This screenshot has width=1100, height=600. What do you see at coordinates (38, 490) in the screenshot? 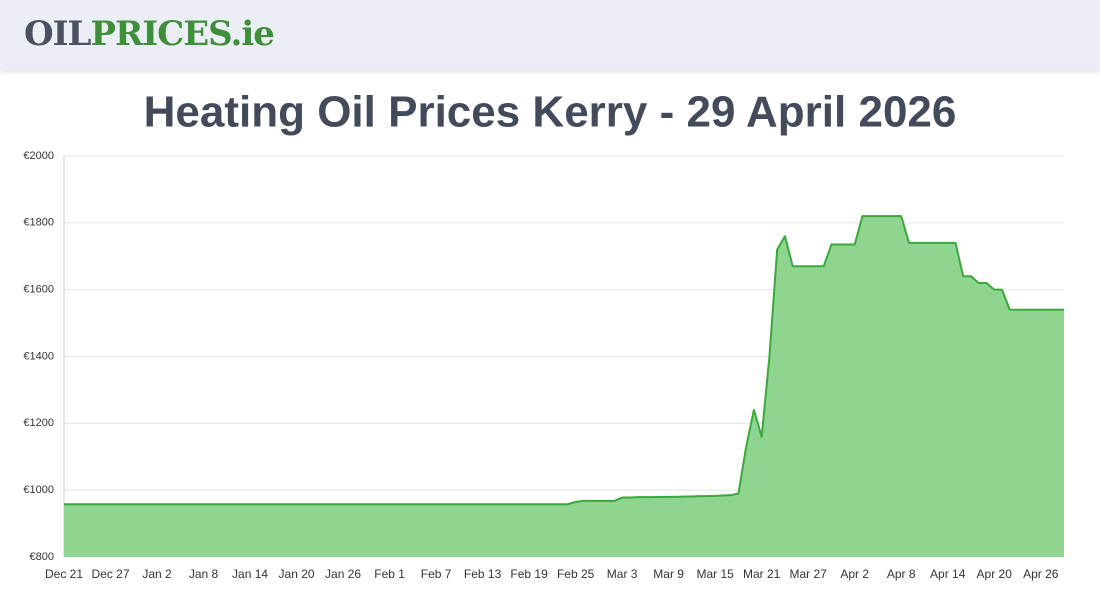
I see `y-tick-label: €1000` at bounding box center [38, 490].